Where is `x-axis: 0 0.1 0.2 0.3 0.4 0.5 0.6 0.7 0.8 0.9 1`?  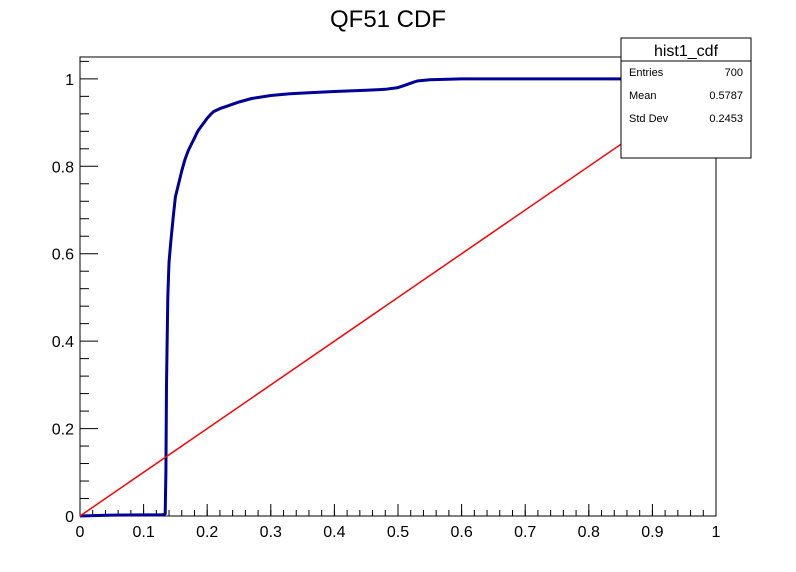 x-axis: 0 0.1 0.2 0.3 0.4 0.5 0.6 0.7 0.8 0.9 1 is located at coordinates (398, 522).